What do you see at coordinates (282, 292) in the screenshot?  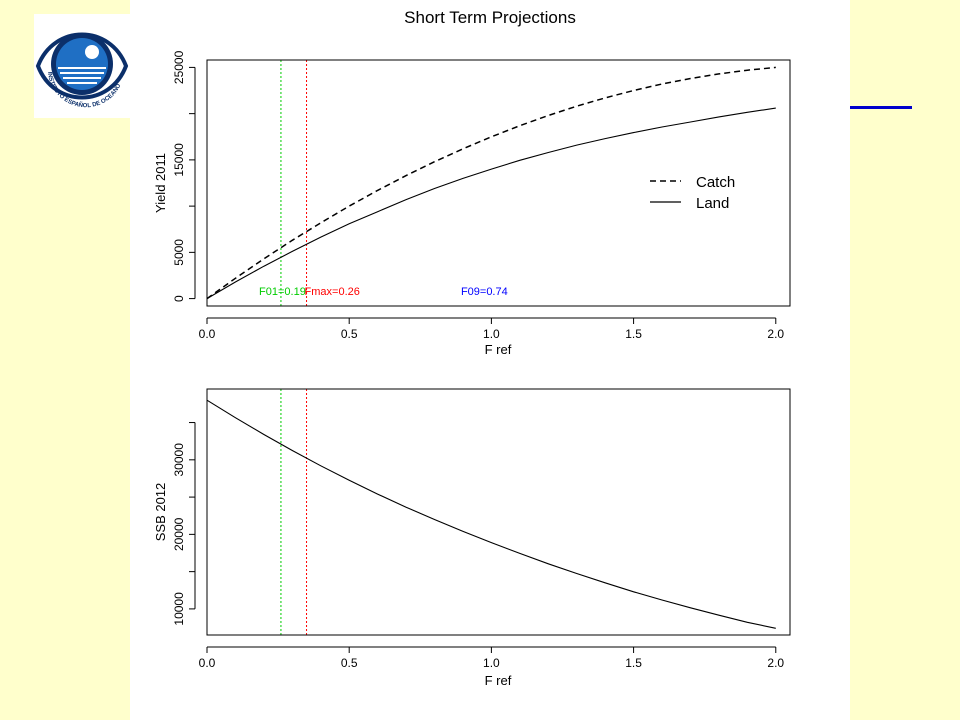 I see `reference-label: F01=0.19` at bounding box center [282, 292].